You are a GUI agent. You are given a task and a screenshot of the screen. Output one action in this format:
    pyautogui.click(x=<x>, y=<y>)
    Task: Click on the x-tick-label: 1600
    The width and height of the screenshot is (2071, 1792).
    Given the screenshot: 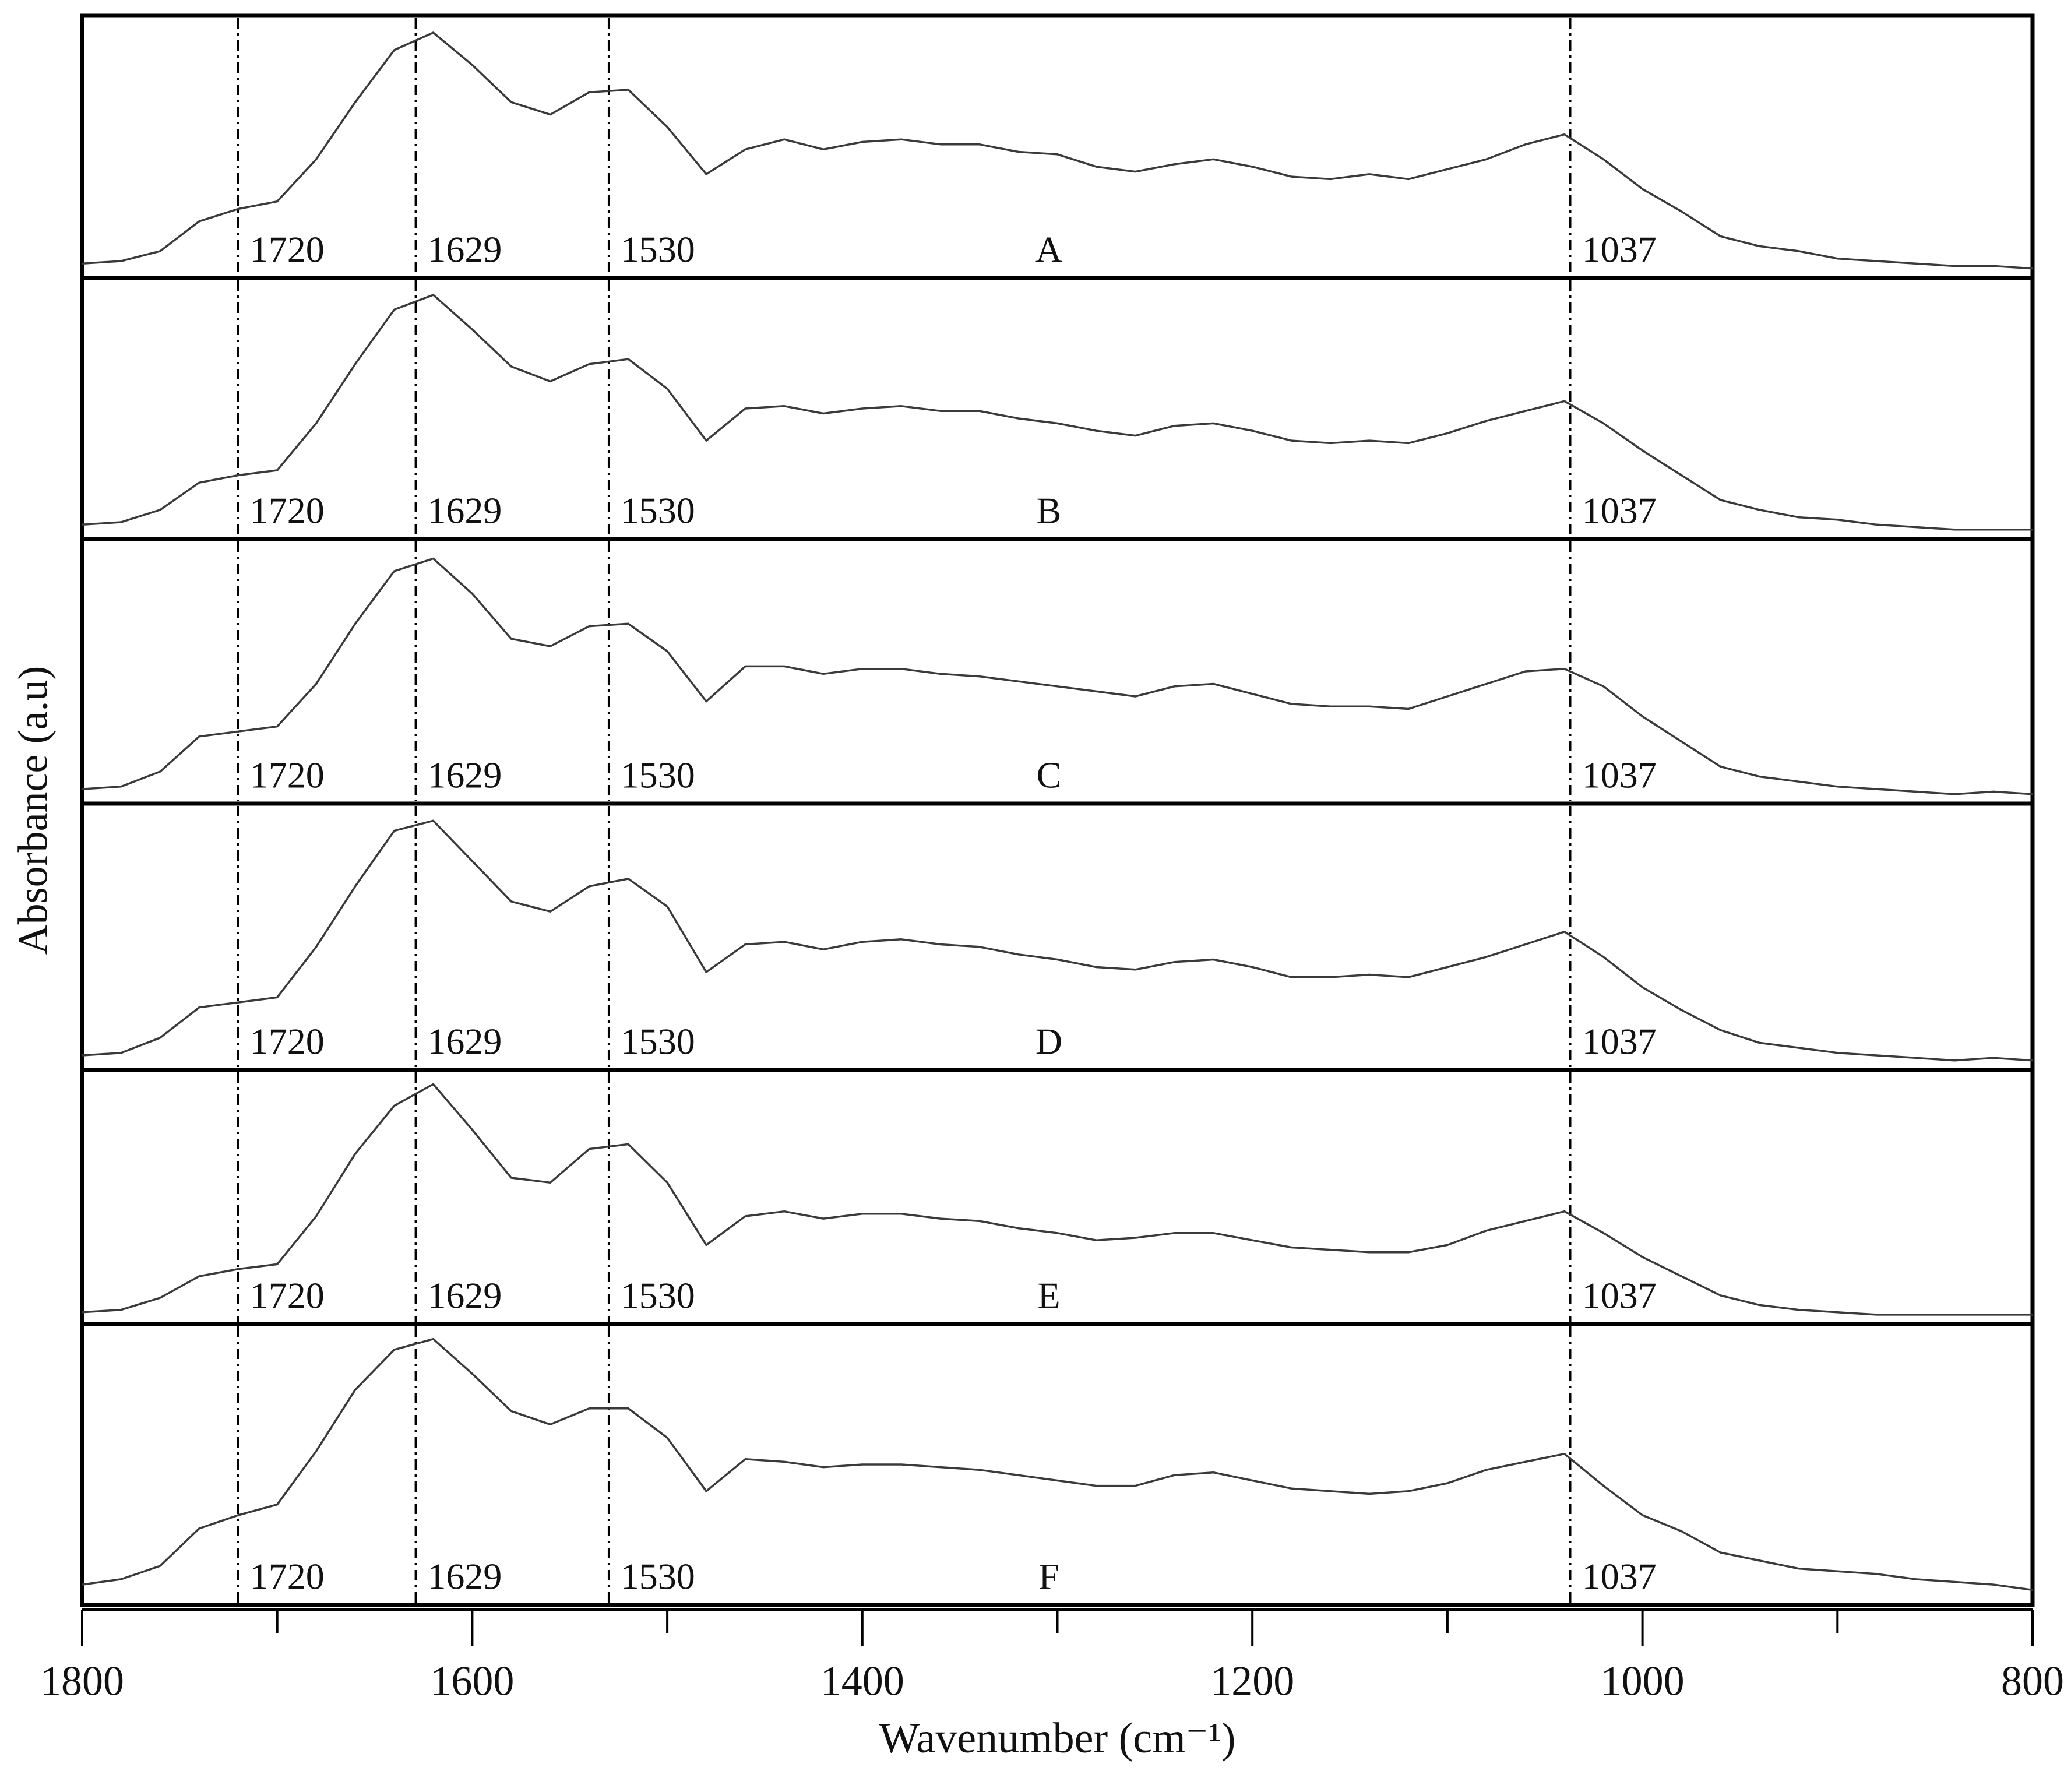 What is the action you would take?
    pyautogui.click(x=472, y=1681)
    